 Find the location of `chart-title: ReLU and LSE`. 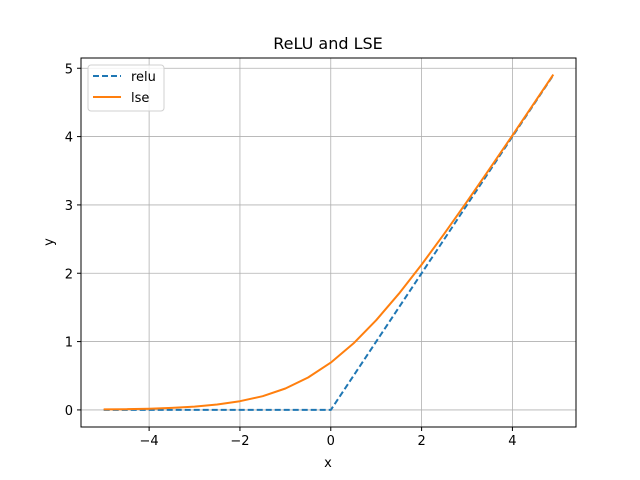

chart-title: ReLU and LSE is located at coordinates (328, 43).